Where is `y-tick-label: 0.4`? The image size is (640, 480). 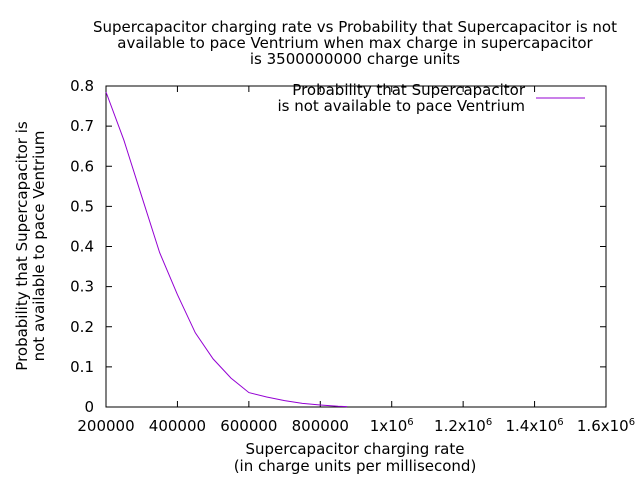 y-tick-label: 0.4 is located at coordinates (82, 247).